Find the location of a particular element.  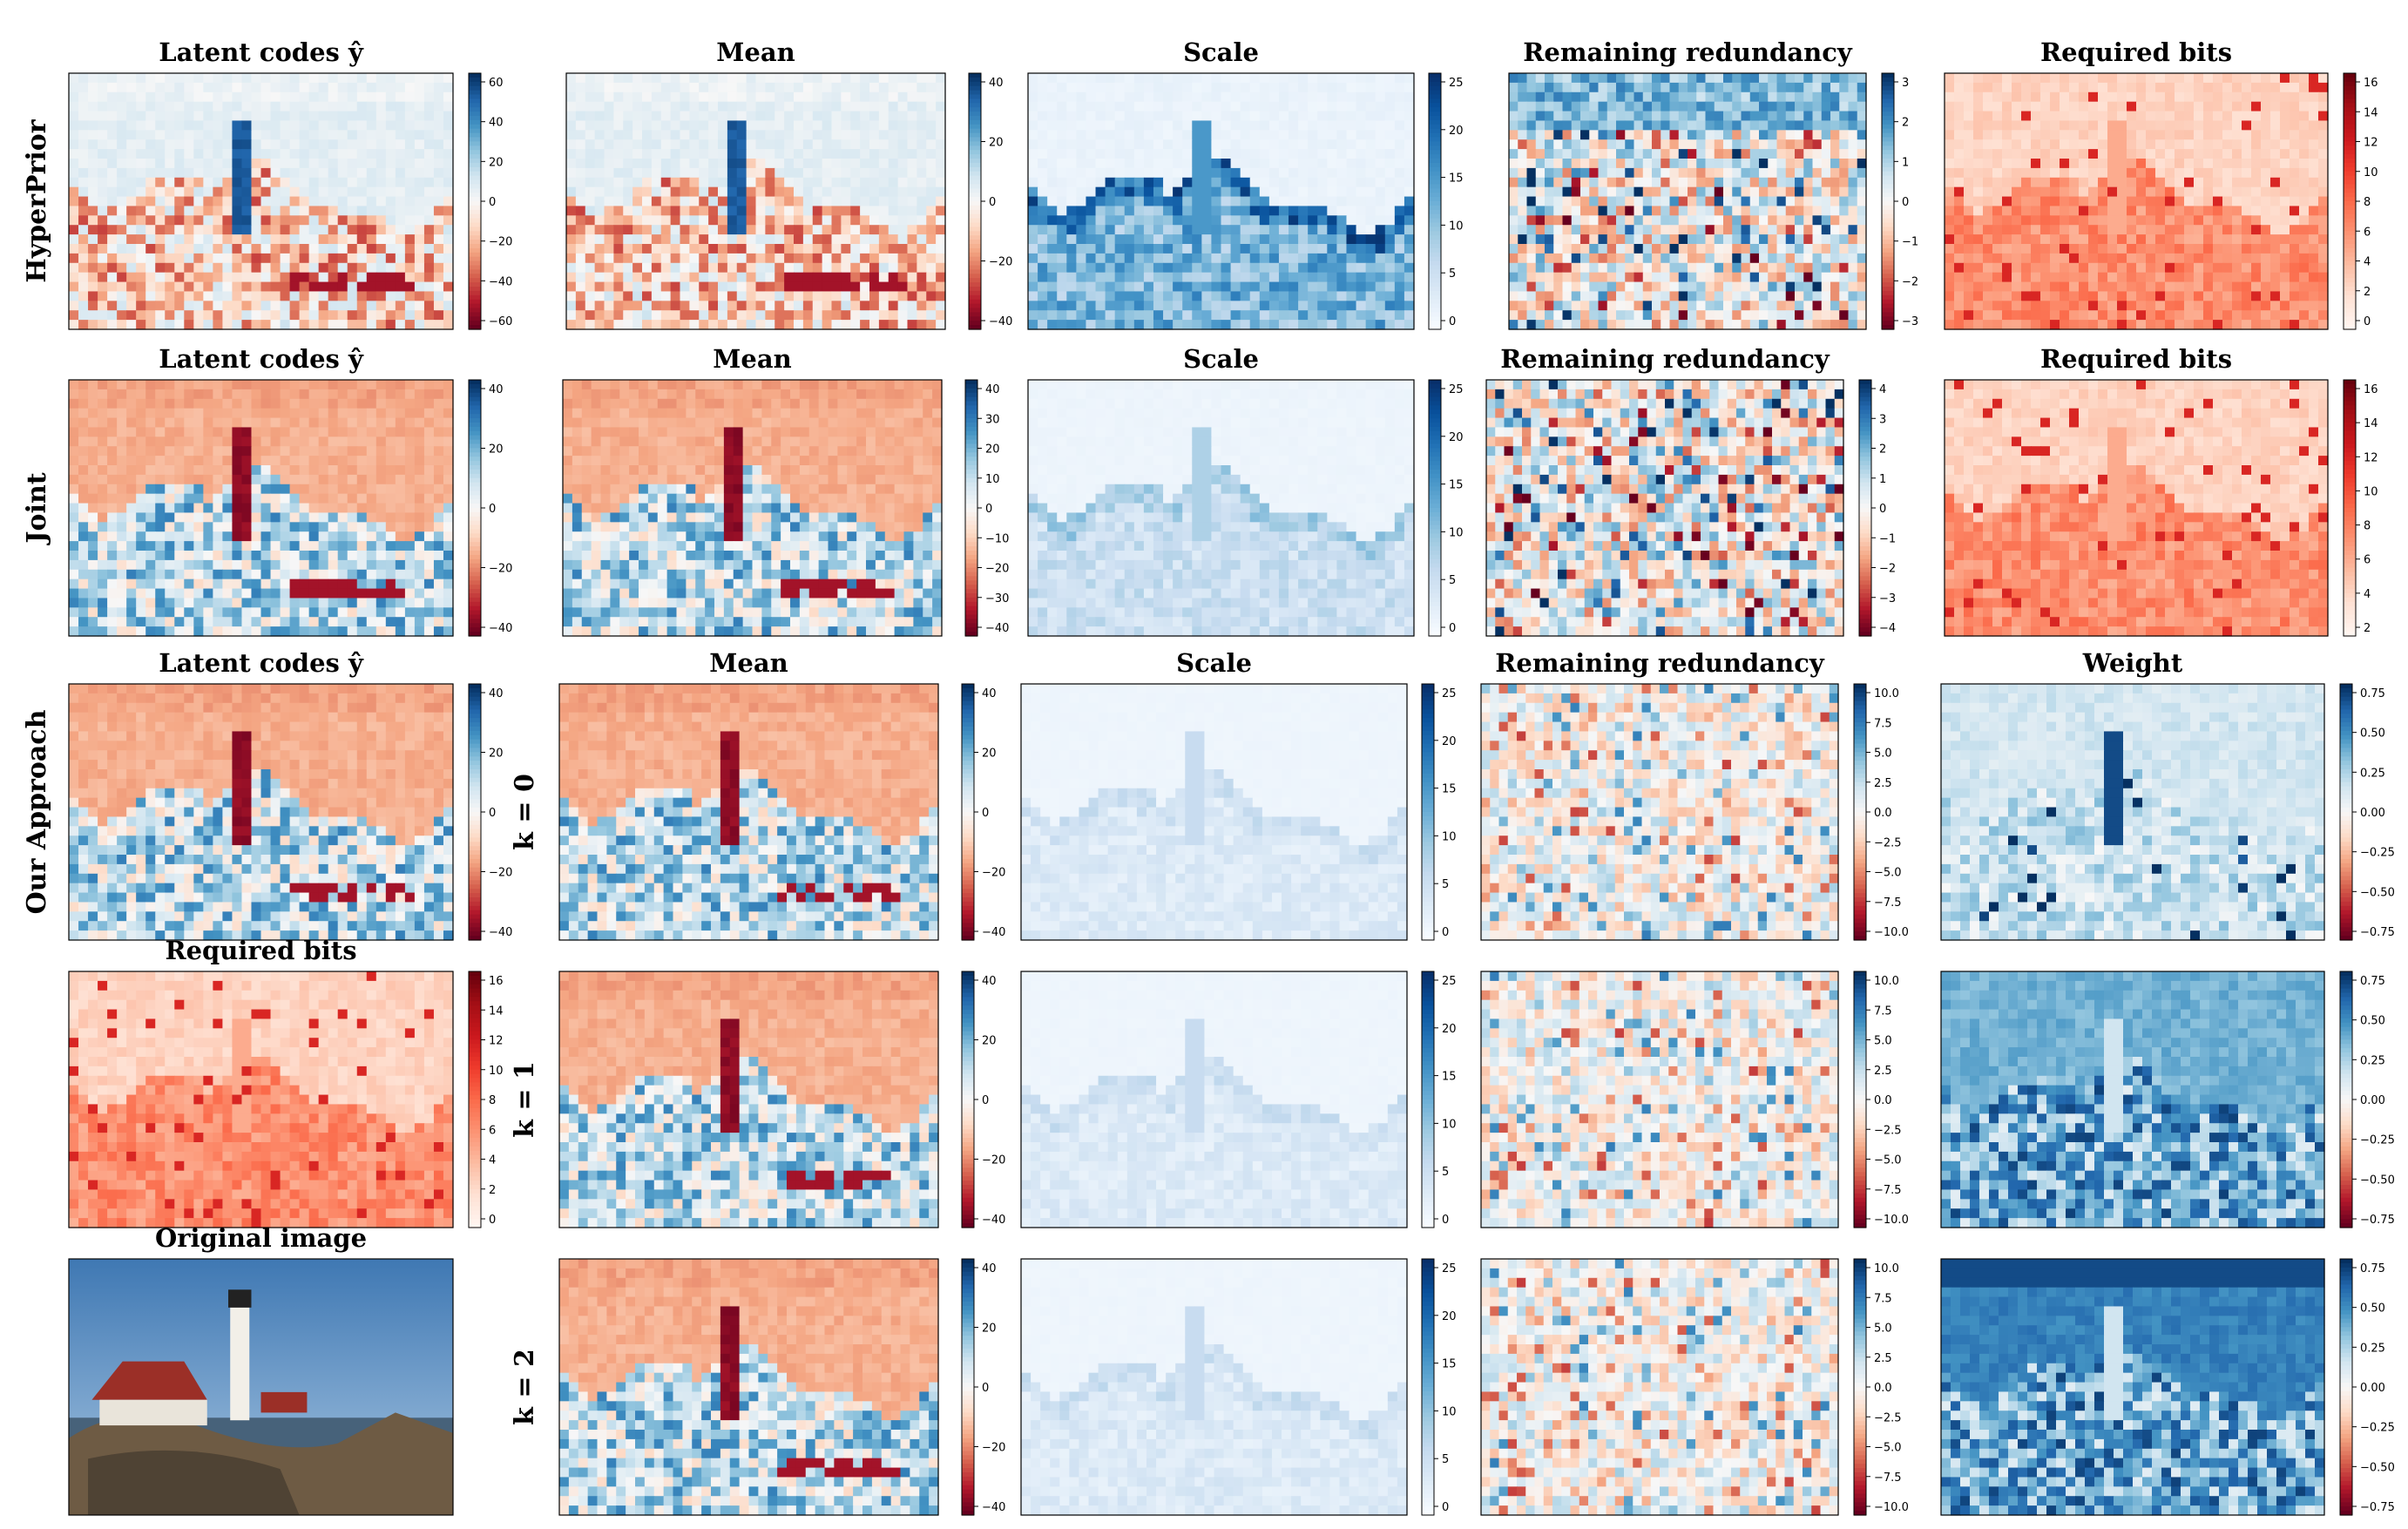

colorbar-tick-label: 16 is located at coordinates (496, 981).